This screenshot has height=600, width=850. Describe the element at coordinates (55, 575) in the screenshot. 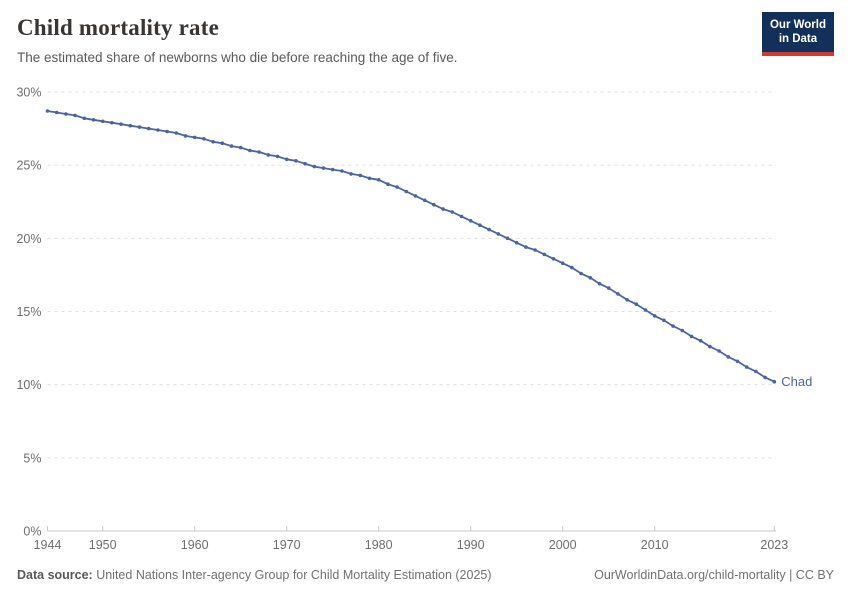

I see `data-source-label: Data source:` at that location.